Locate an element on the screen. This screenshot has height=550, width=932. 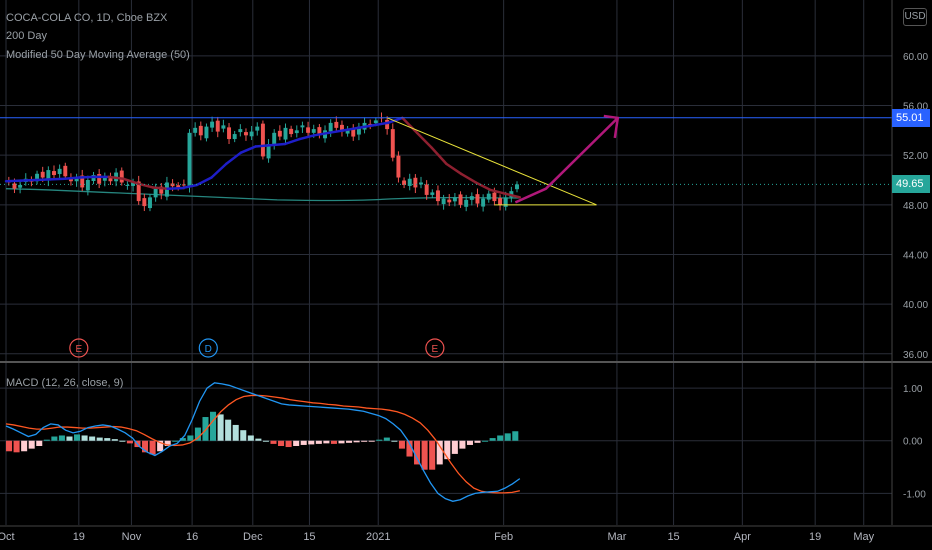
projection-arrowhead is located at coordinates (611, 126).